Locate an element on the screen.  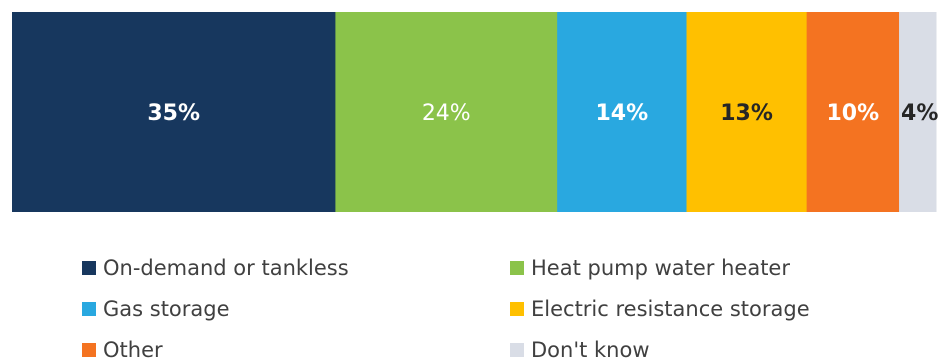
legend-item-electric-resistance-storage: Electric resistance storage is located at coordinates (660, 309).